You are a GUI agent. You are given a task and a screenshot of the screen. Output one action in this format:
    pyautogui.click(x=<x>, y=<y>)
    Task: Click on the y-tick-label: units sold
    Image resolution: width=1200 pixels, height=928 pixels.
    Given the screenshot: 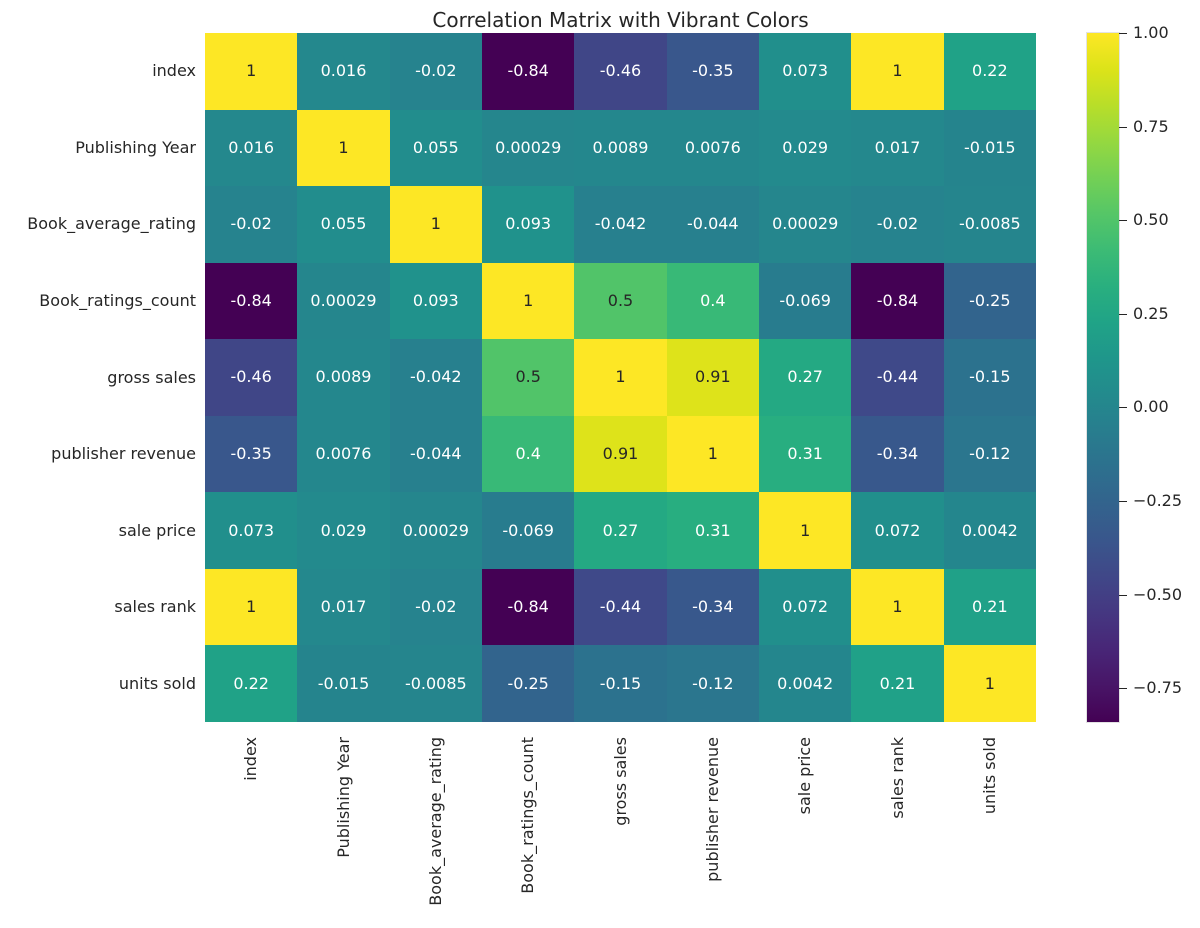 What is the action you would take?
    pyautogui.click(x=157, y=683)
    